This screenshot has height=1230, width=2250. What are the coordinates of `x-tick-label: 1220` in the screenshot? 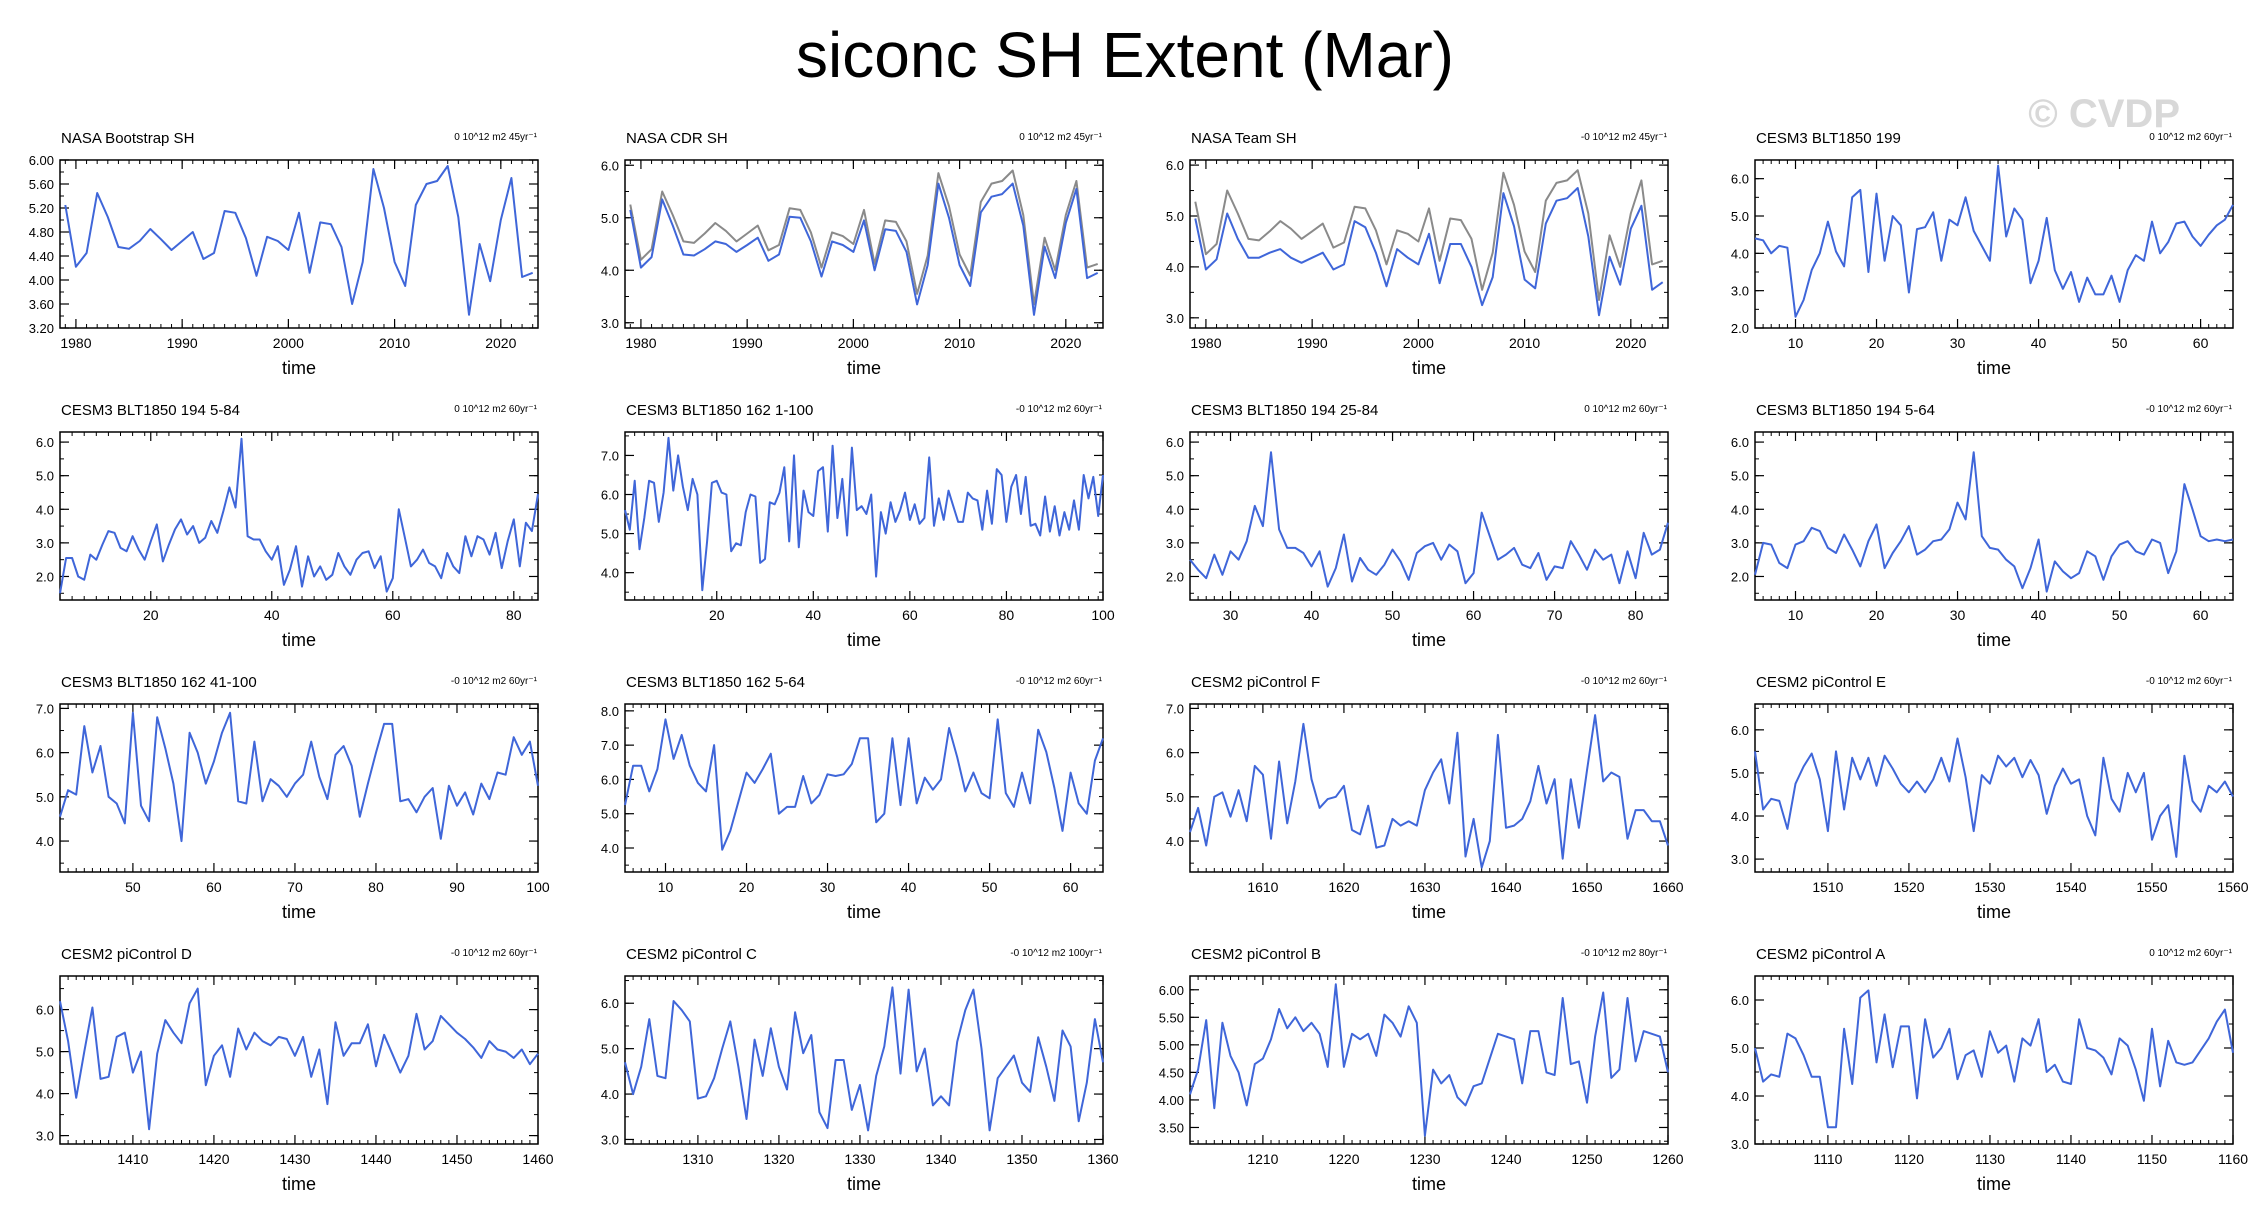 It's located at (1343, 1159).